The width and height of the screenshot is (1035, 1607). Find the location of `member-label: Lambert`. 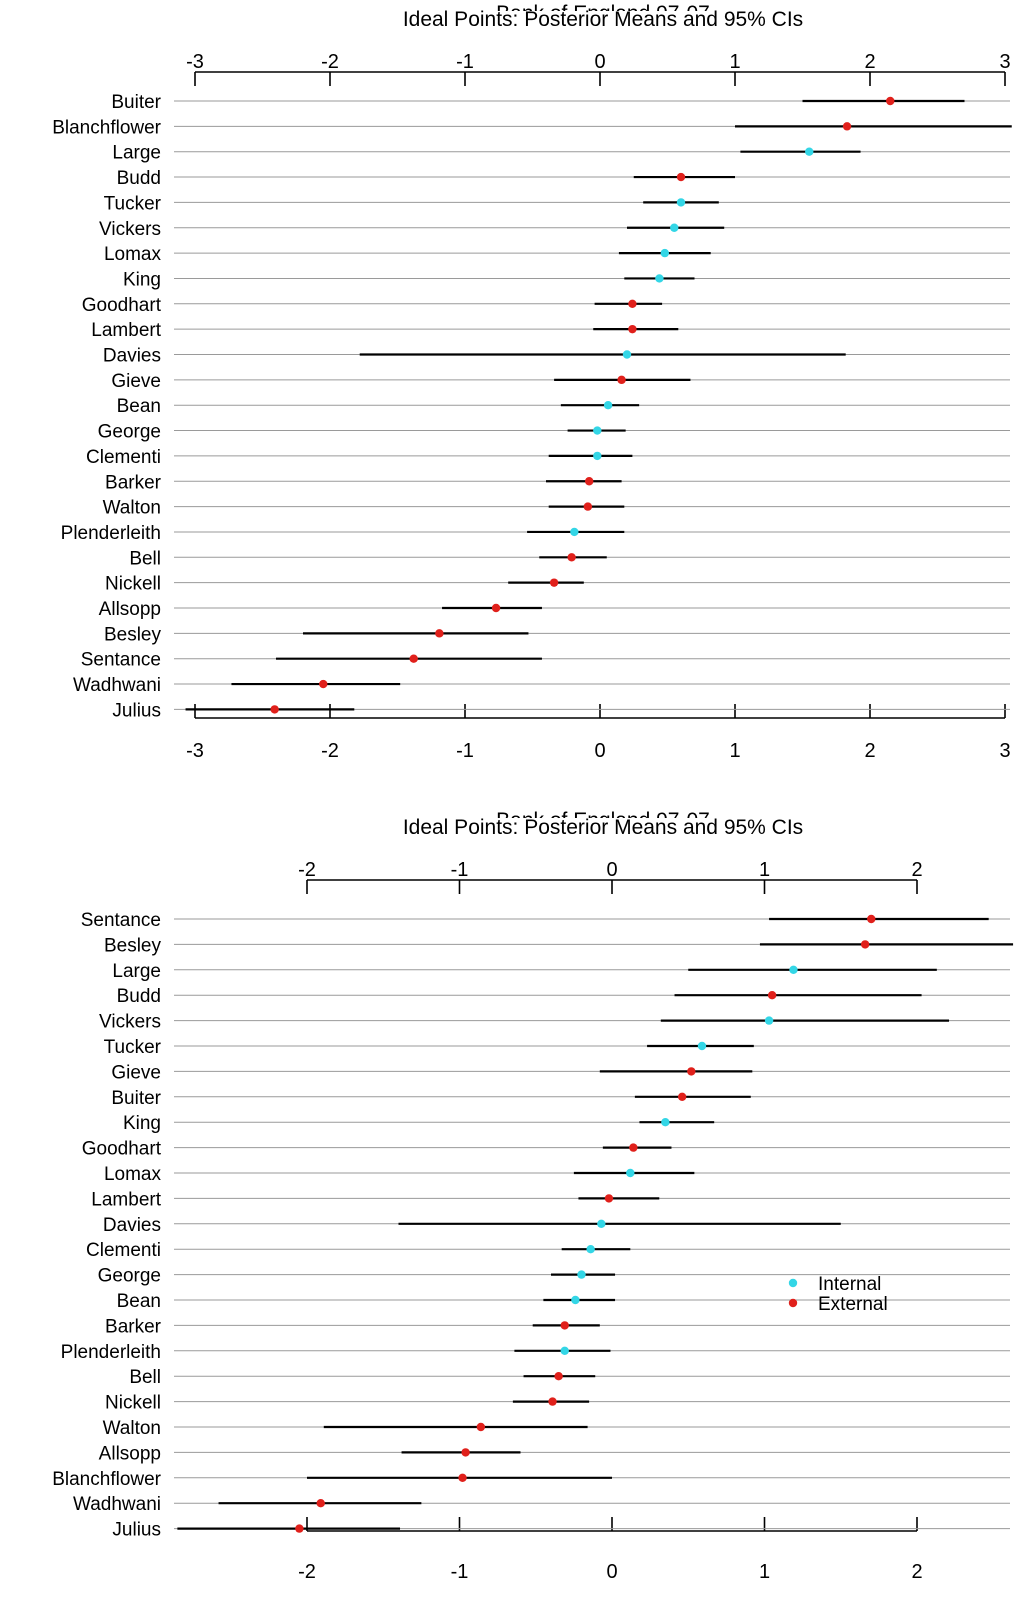

member-label: Lambert is located at coordinates (126, 330).